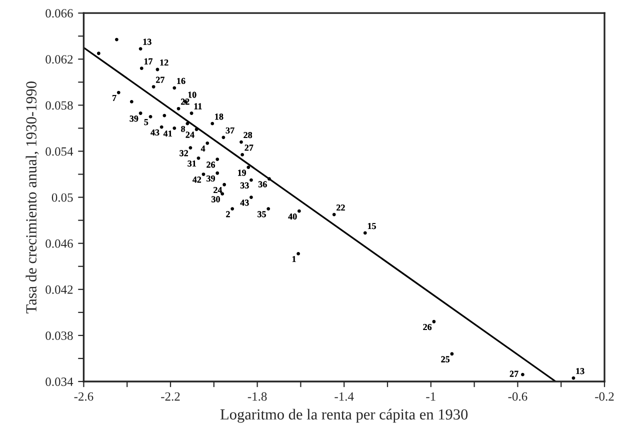 This screenshot has width=620, height=436. What do you see at coordinates (59, 243) in the screenshot?
I see `y-tick-label: 0.046` at bounding box center [59, 243].